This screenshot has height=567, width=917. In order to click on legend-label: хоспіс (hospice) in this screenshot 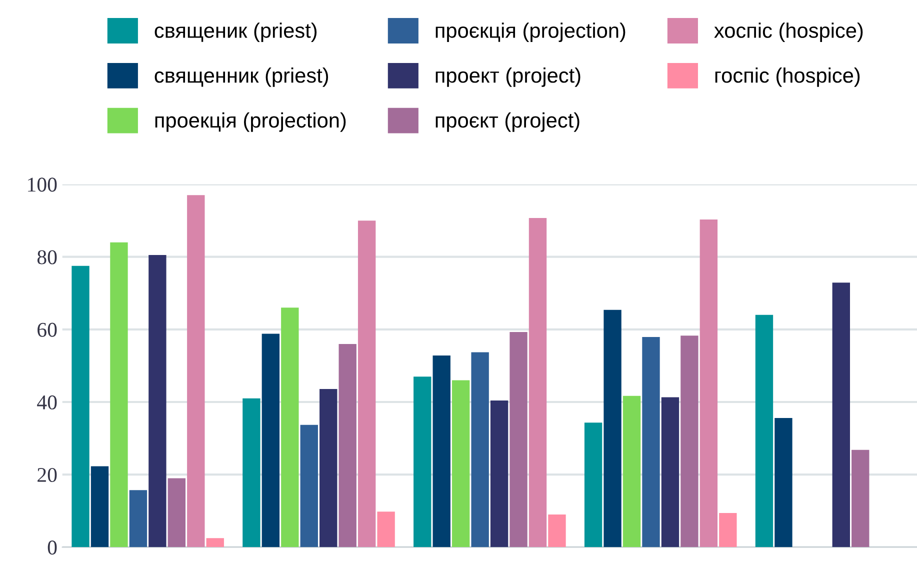, I will do `click(788, 32)`.